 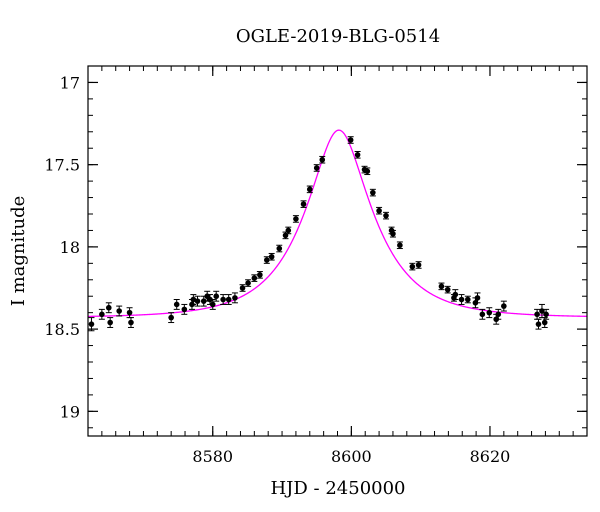 I want to click on y-axis-label: I magnitude, so click(x=18, y=251).